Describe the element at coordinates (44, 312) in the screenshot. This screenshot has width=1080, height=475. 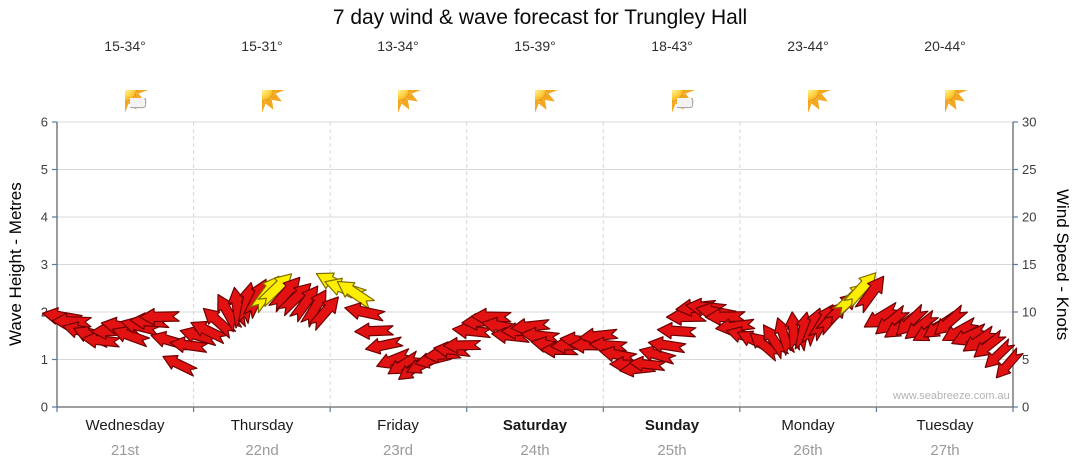
I see `svg-text: 2` at that location.